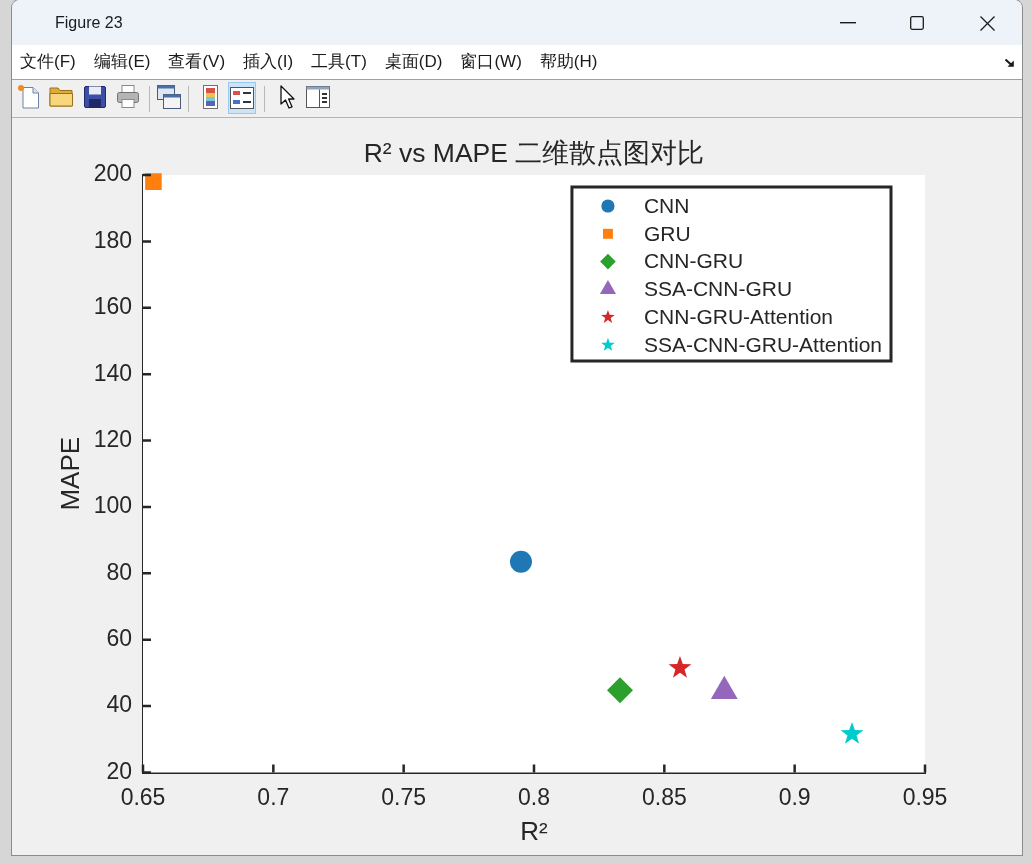 The height and width of the screenshot is (864, 1032). Describe the element at coordinates (763, 344) in the screenshot. I see `legend-label: SSA-CNN-GRU-Attention` at that location.